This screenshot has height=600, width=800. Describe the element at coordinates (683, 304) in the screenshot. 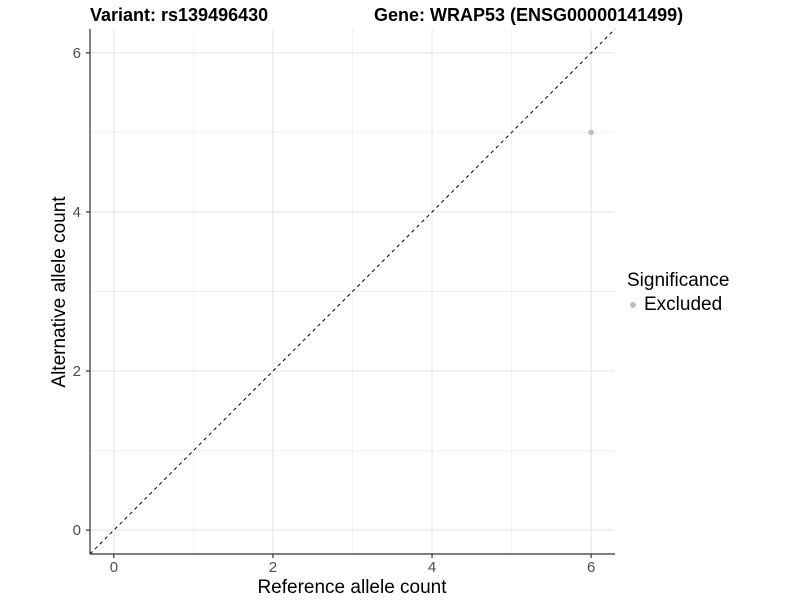

I see `legend-entry-label: Excluded` at that location.